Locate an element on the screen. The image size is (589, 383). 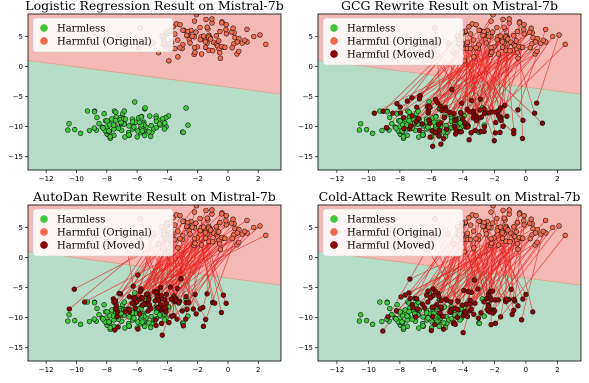
x-tick-label: 0 is located at coordinates (228, 179).